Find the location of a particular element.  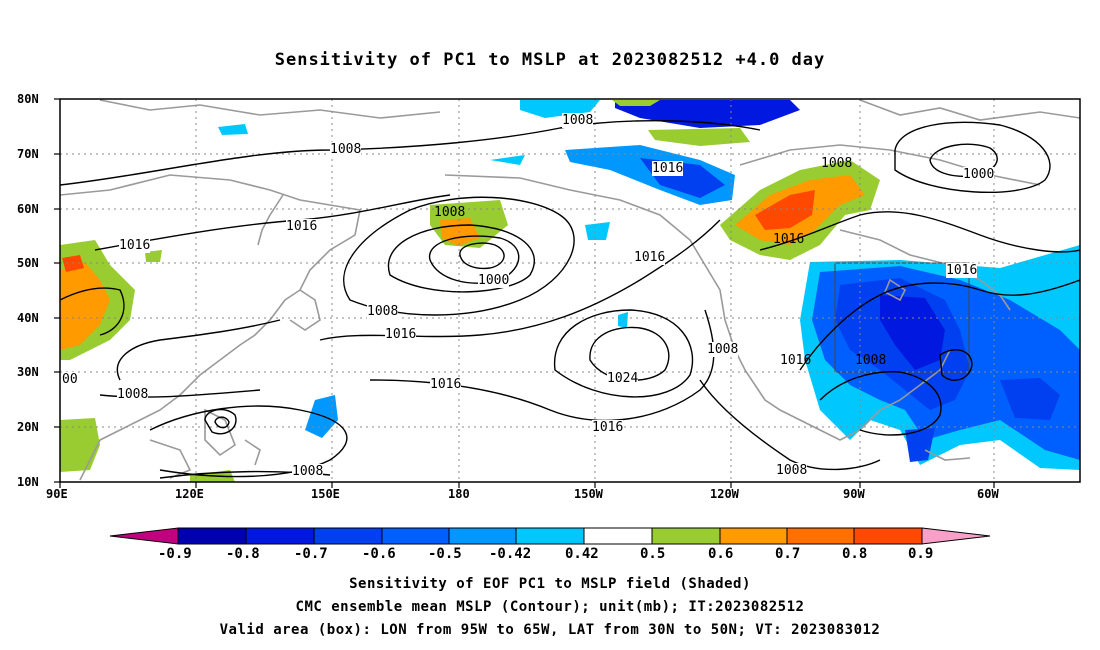

colorbar-label: 0.8 is located at coordinates (855, 554).